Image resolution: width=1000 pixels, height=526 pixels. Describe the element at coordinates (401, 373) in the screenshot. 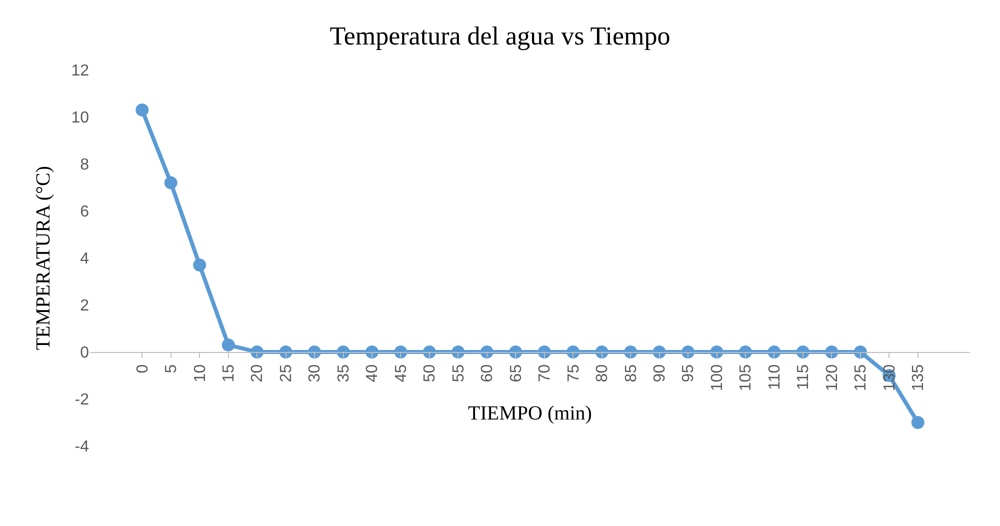

I see `x-tick-label: 45` at that location.